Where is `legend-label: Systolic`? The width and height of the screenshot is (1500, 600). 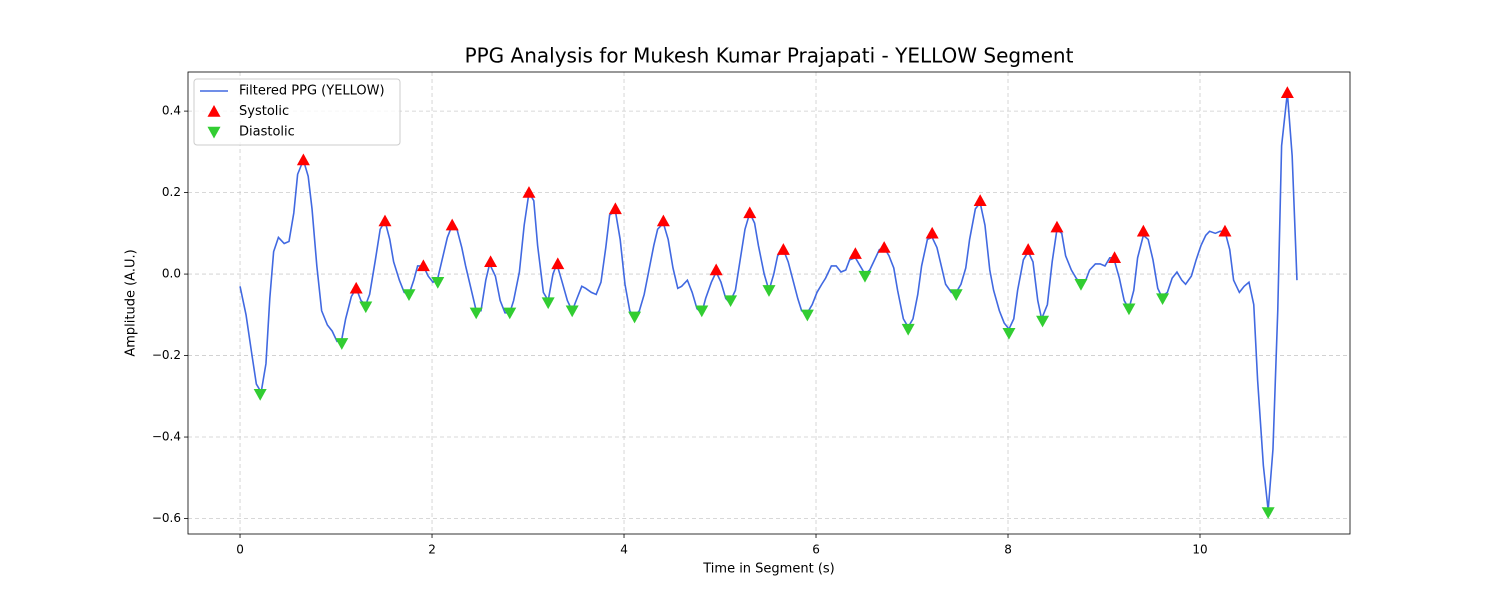
legend-label: Systolic is located at coordinates (264, 111).